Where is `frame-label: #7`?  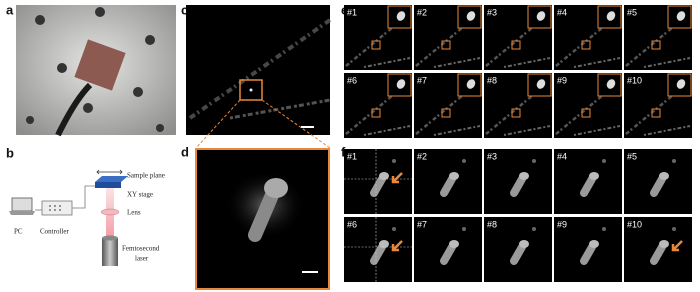
frame-label: #7 is located at coordinates (422, 80).